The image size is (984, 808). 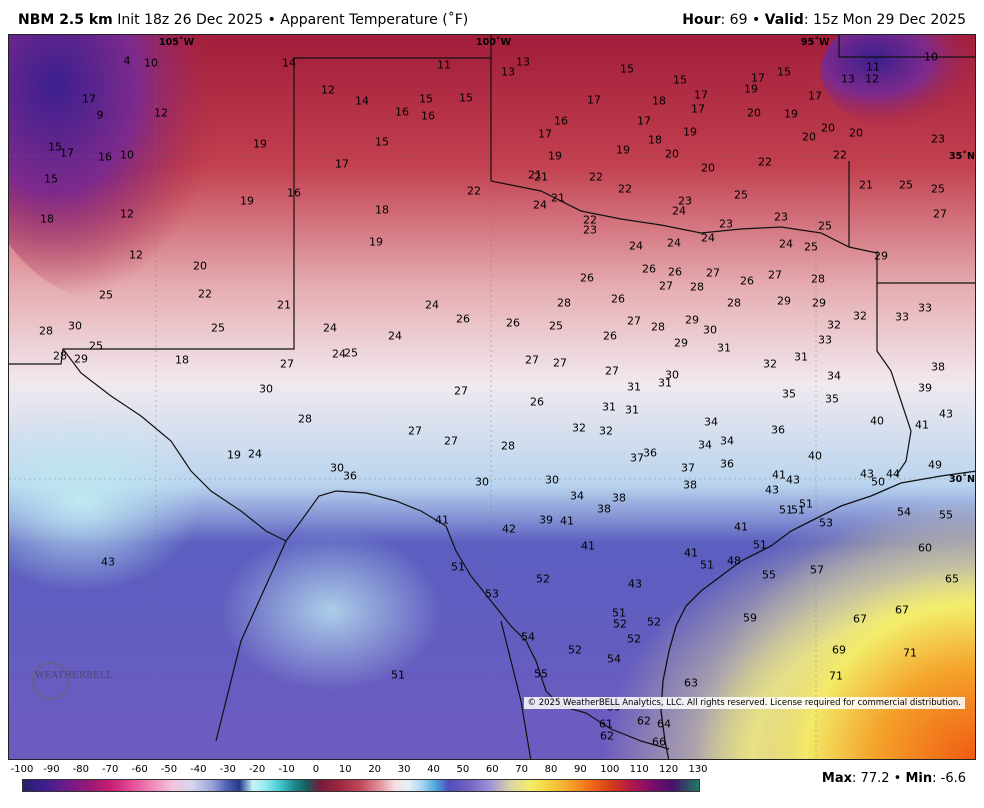 I want to click on temperature-value: 42, so click(x=509, y=529).